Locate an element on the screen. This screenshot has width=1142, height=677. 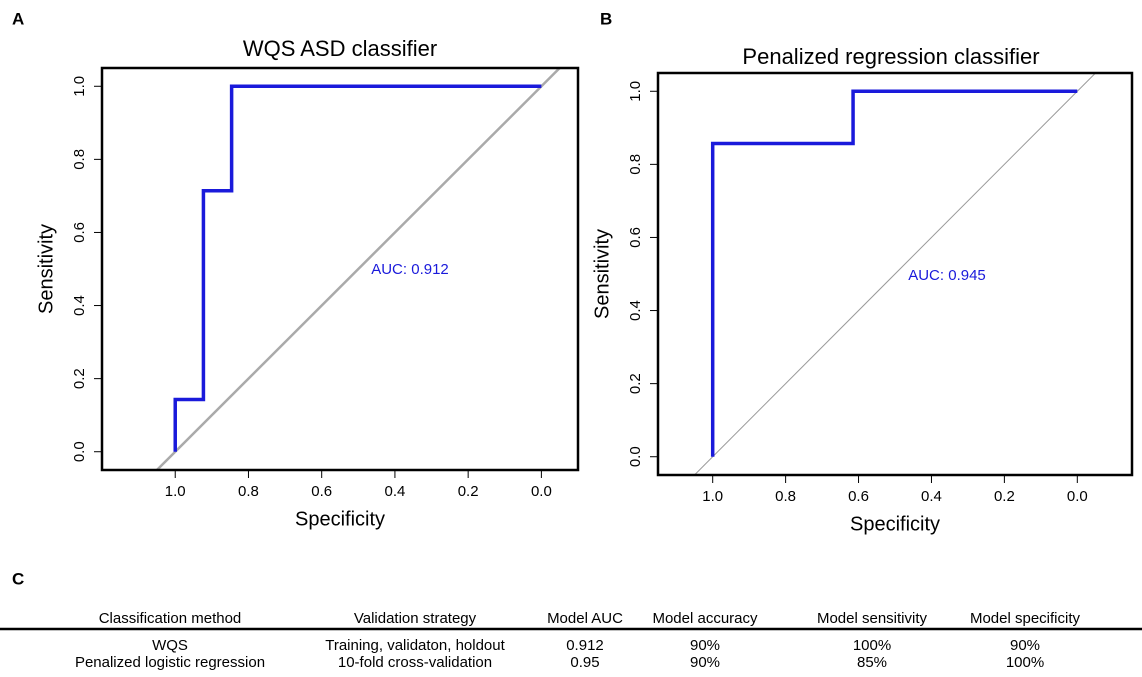
panel-label: C is located at coordinates (18, 578).